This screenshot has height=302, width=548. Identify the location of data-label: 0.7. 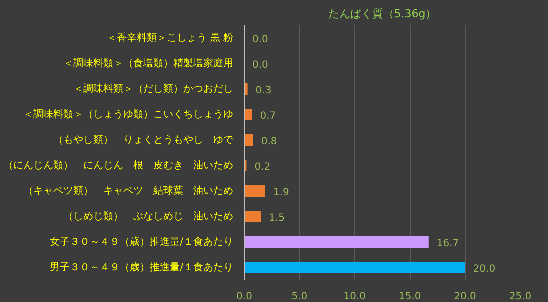
(268, 116).